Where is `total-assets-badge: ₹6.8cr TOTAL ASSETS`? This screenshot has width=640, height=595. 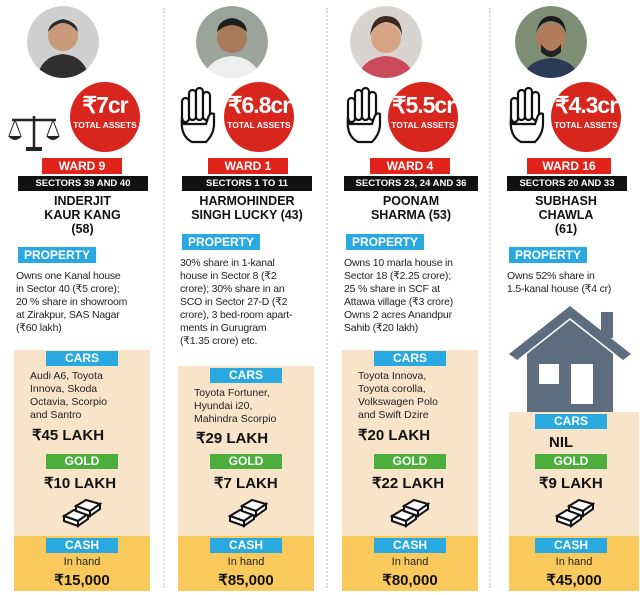 total-assets-badge: ₹6.8cr TOTAL ASSETS is located at coordinates (259, 117).